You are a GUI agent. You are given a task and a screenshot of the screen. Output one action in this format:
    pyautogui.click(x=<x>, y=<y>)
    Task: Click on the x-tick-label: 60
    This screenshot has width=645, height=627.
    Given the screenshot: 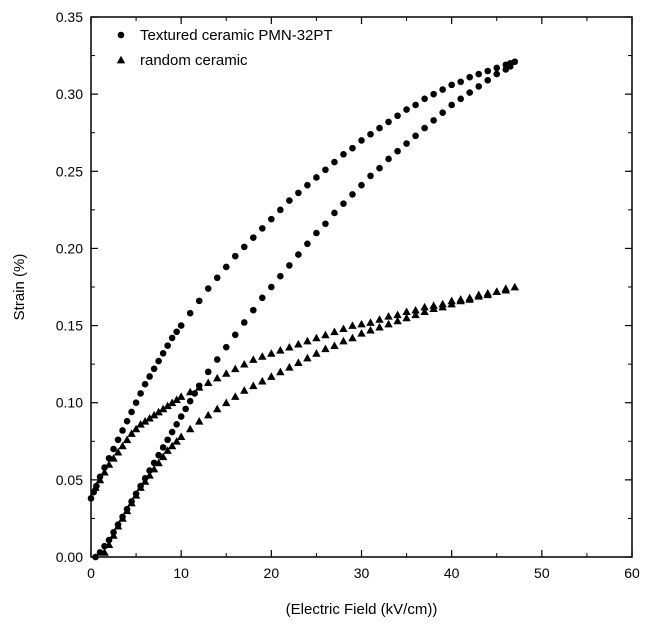 What is the action you would take?
    pyautogui.click(x=632, y=573)
    